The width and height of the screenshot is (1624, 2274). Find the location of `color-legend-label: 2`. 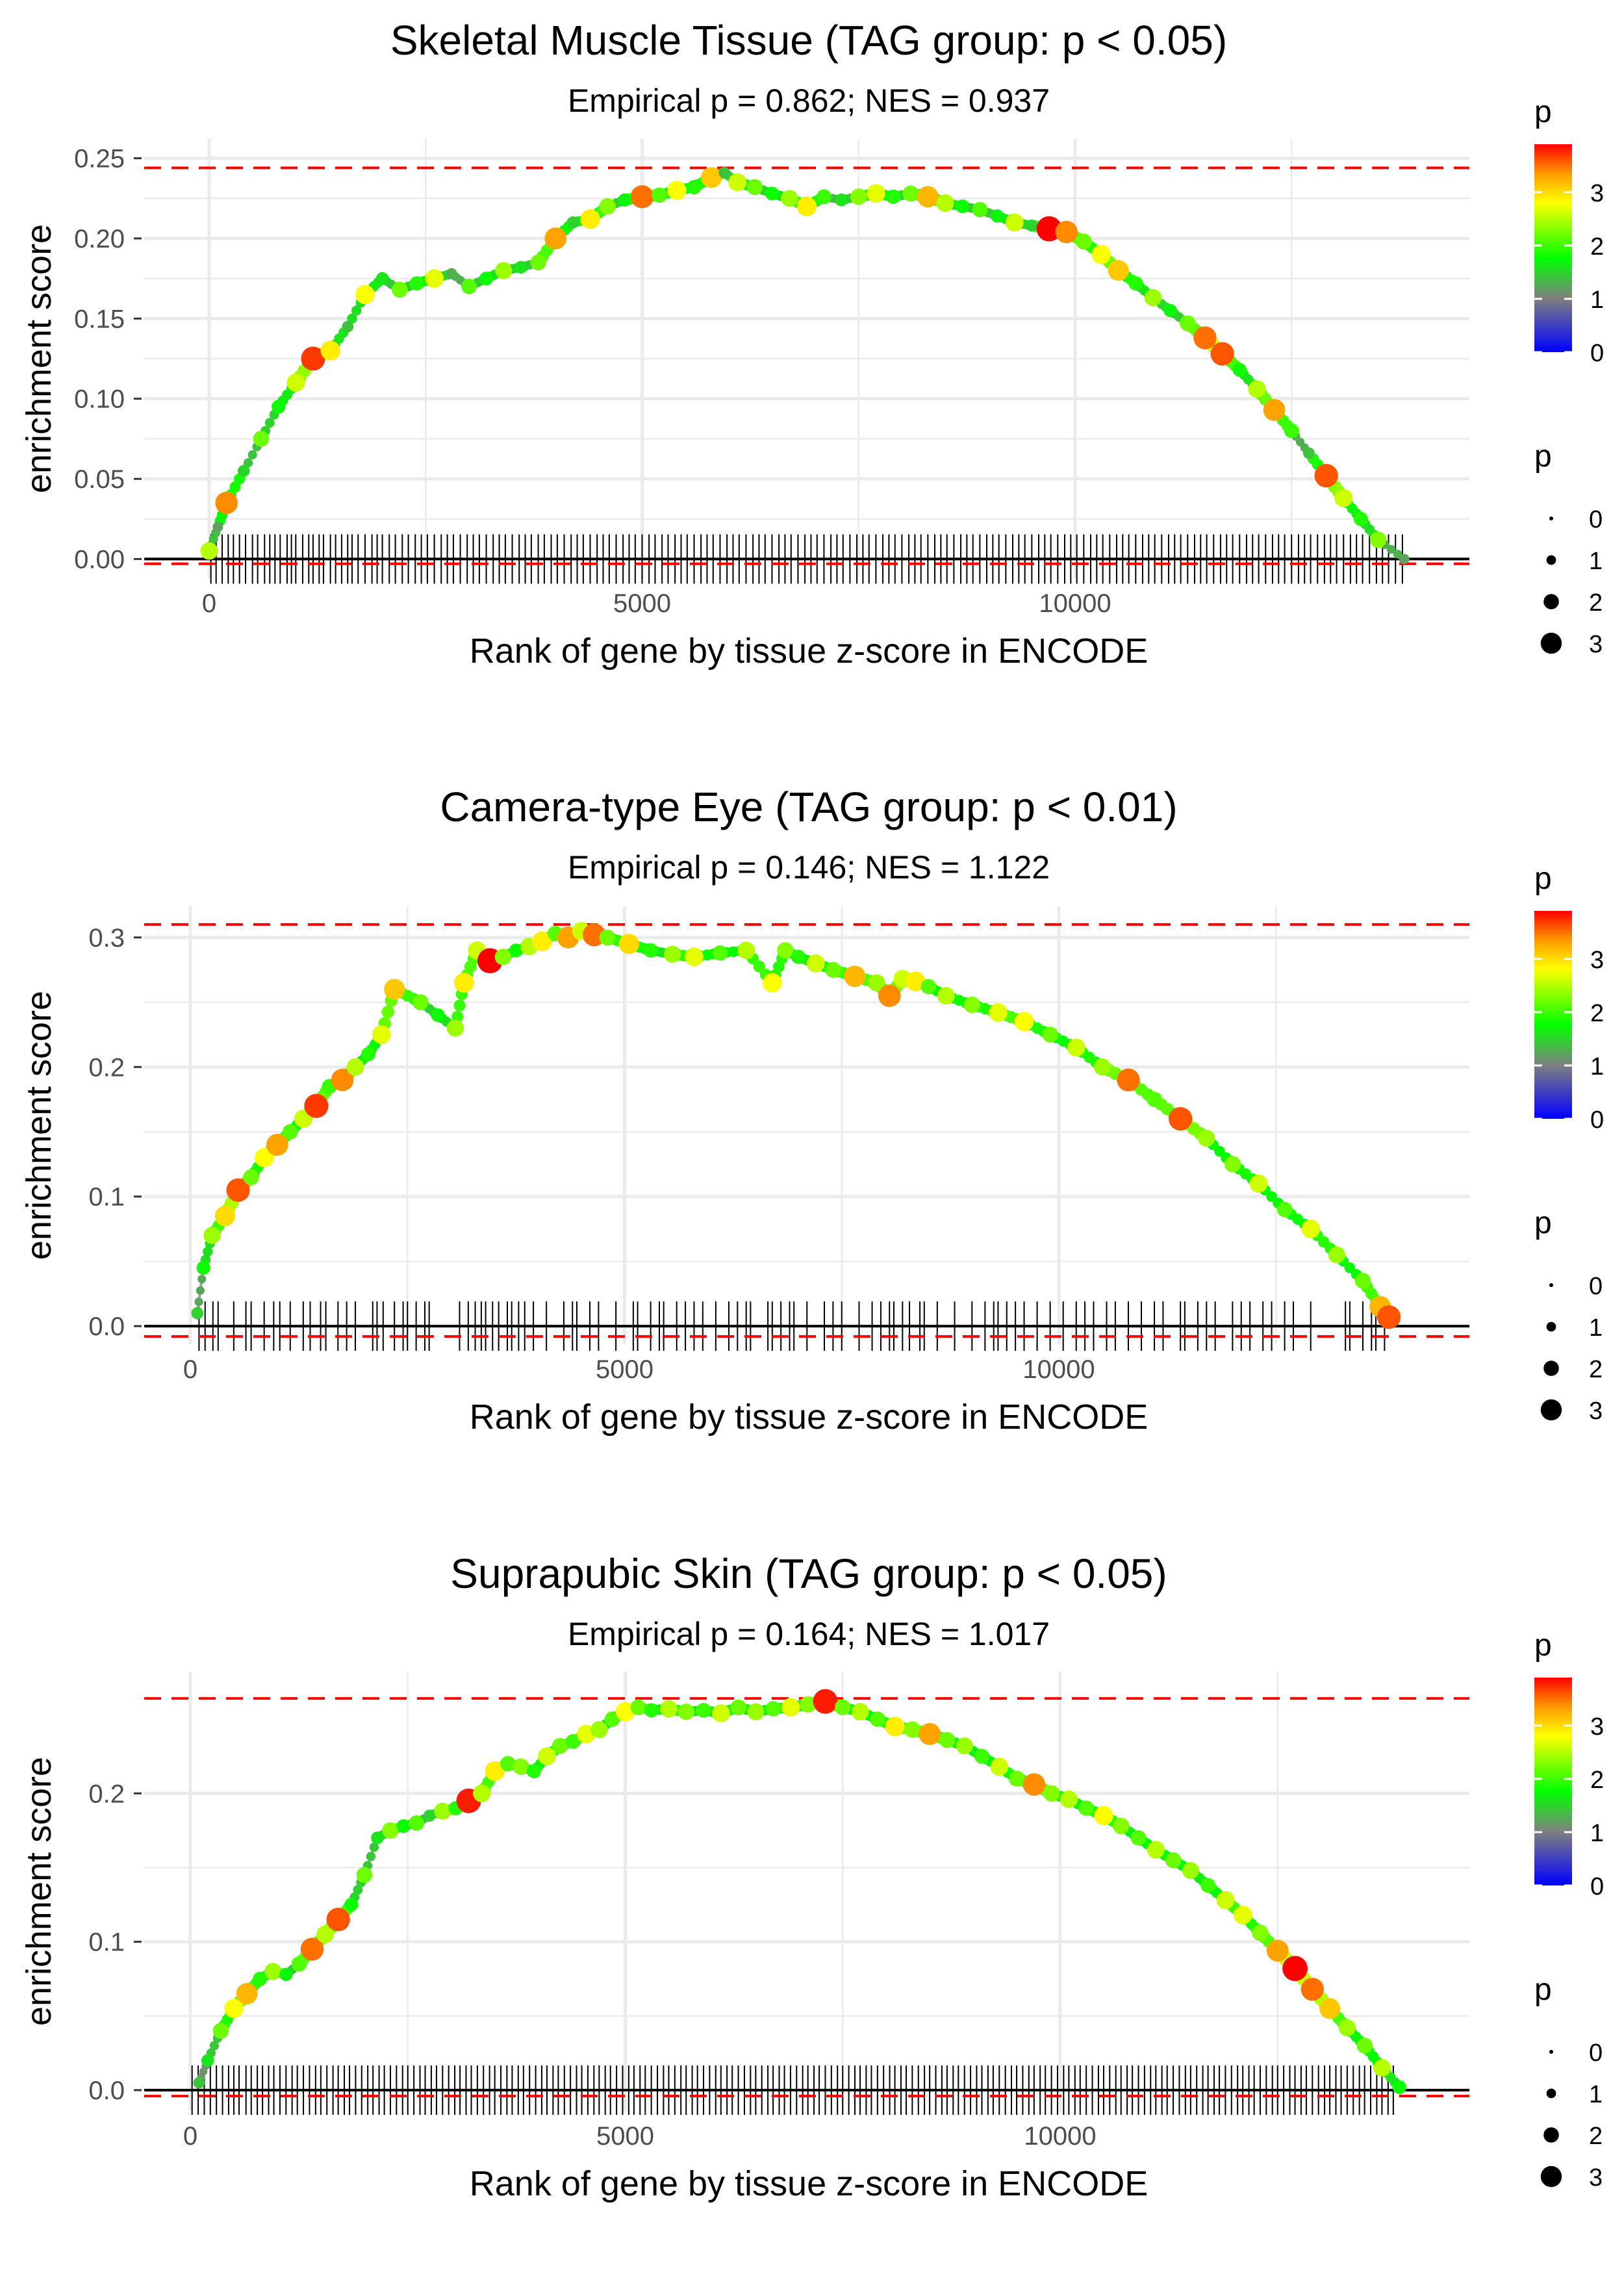

color-legend-label: 2 is located at coordinates (1597, 1780).